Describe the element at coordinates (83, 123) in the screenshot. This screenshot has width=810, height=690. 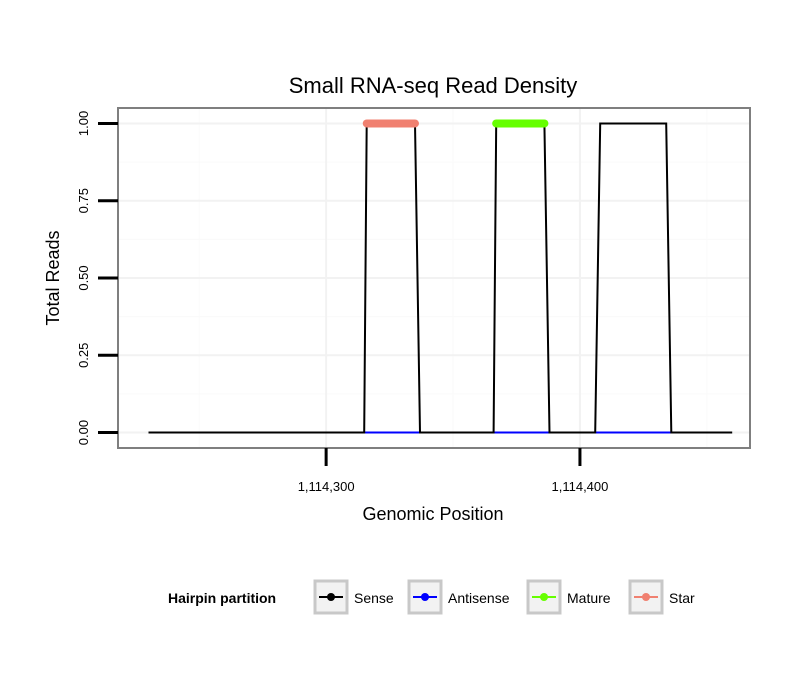
I see `y-tick-label: 1.00` at that location.